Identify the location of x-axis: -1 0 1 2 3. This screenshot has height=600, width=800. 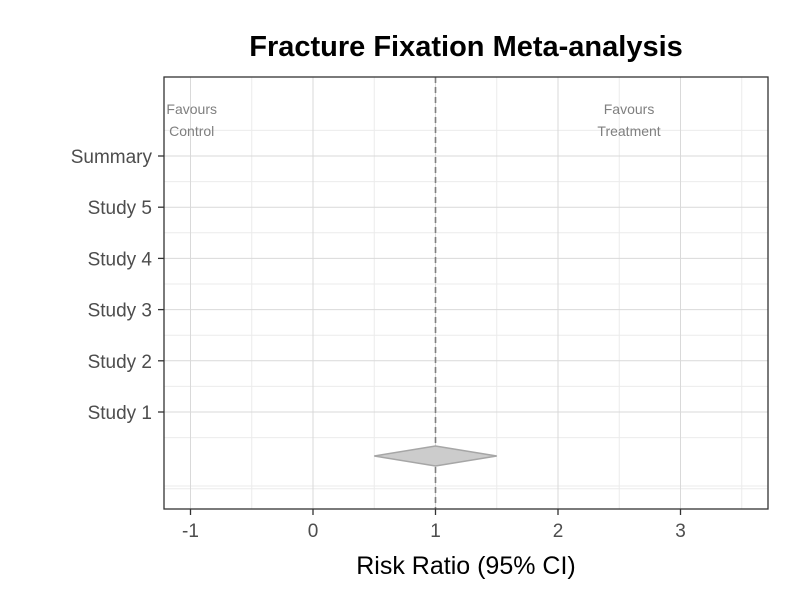
(434, 525).